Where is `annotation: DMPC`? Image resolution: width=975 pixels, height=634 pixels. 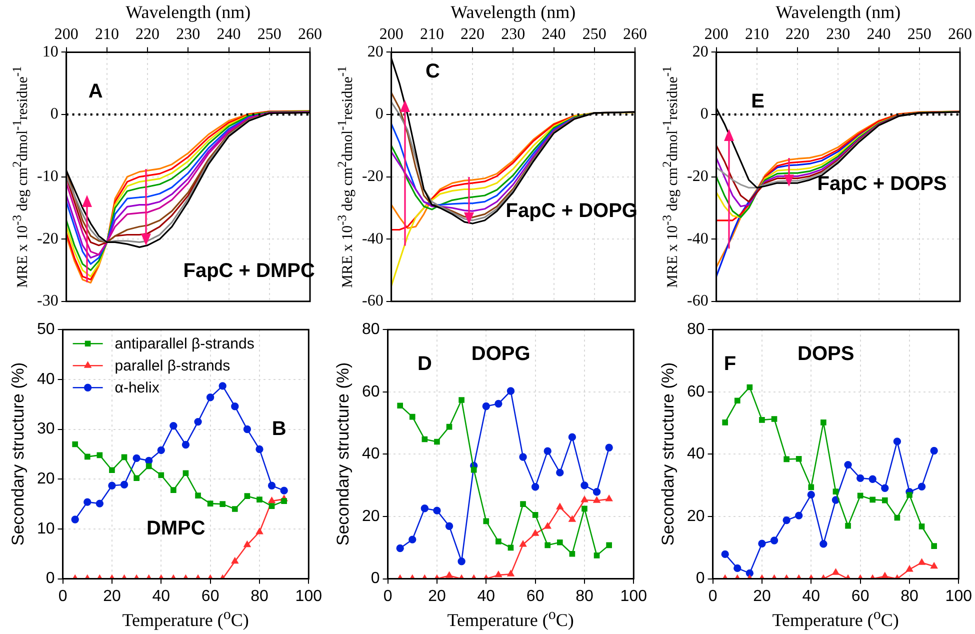 annotation: DMPC is located at coordinates (176, 528).